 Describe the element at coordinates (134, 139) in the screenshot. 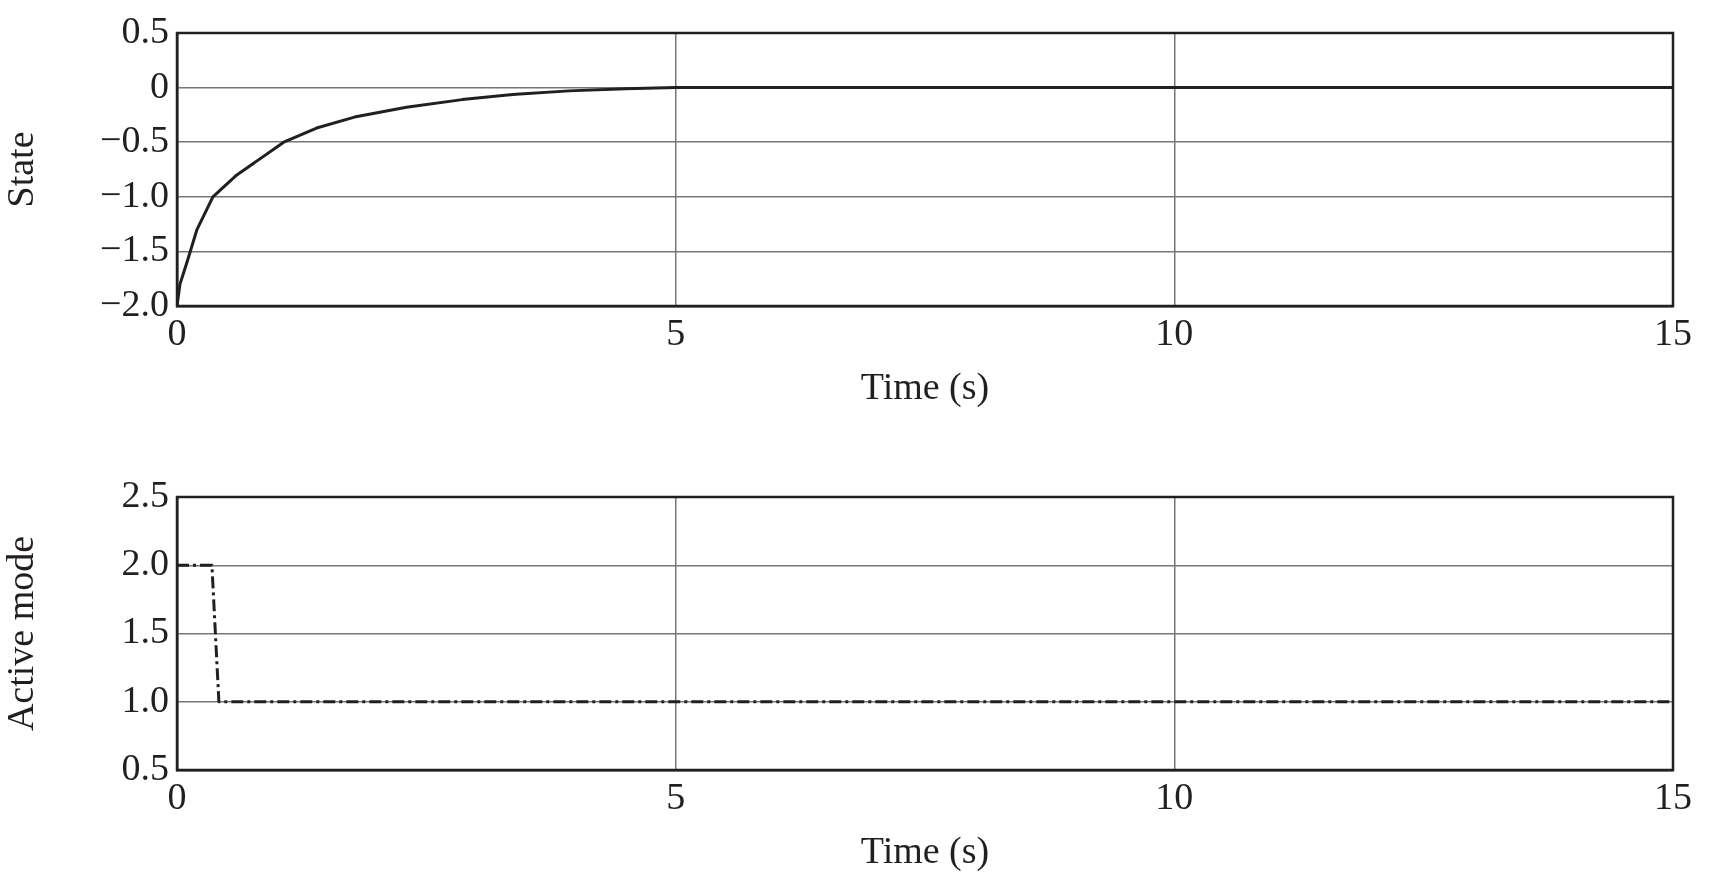

I see `y-tick-label: −0.5` at that location.